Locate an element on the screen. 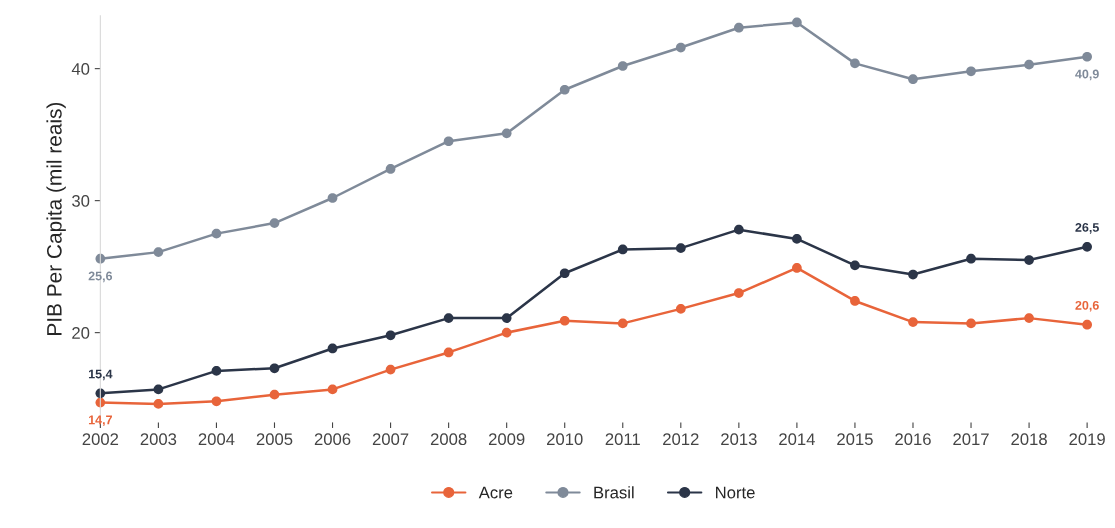 The height and width of the screenshot is (528, 1115). legend-label: Norte is located at coordinates (735, 492).